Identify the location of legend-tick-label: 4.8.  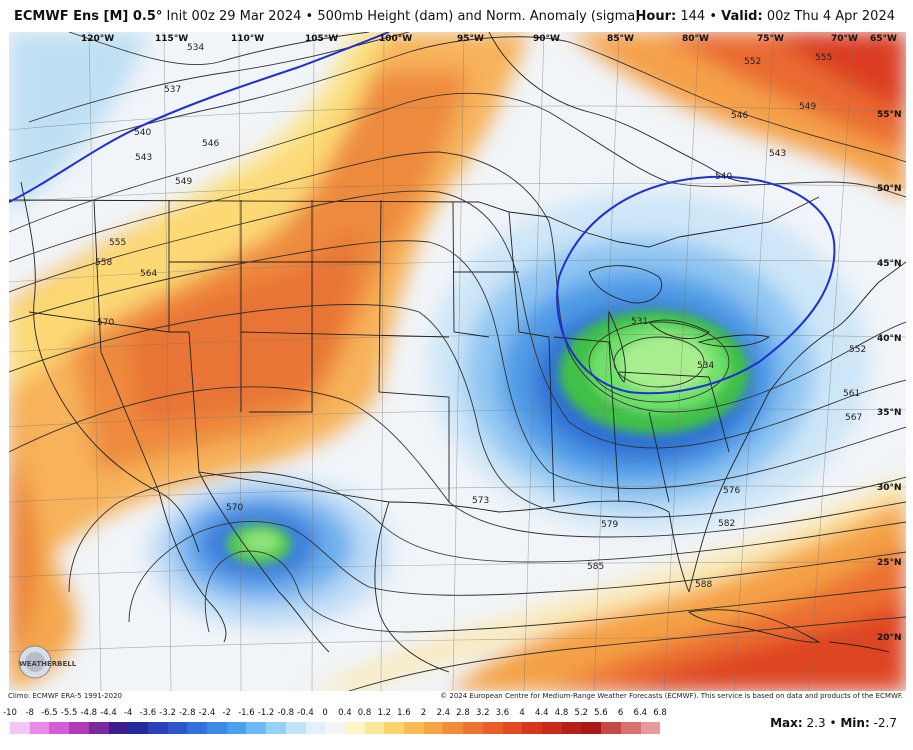
(561, 713).